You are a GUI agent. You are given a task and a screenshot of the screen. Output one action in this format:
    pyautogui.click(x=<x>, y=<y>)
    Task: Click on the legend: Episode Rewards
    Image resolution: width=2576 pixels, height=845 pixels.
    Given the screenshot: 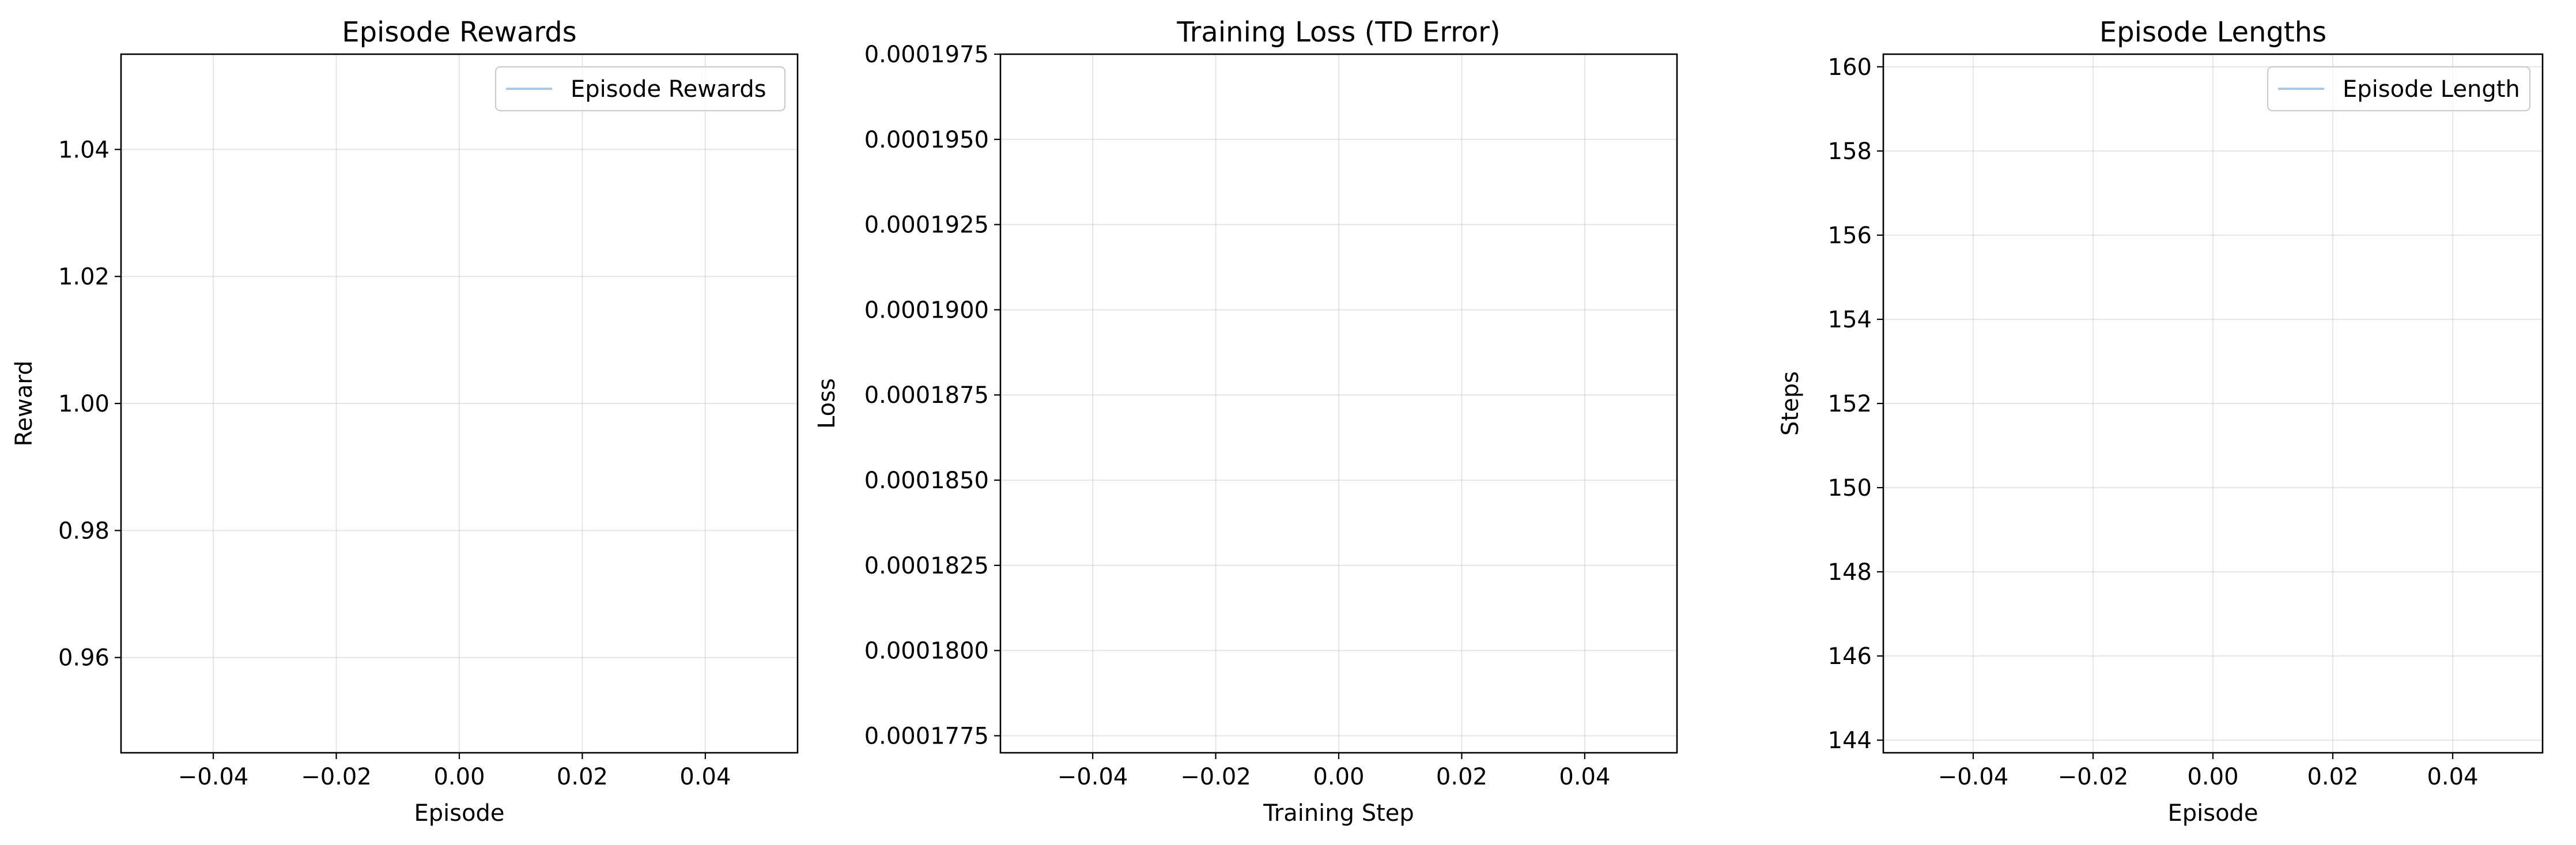 What is the action you would take?
    pyautogui.click(x=640, y=89)
    